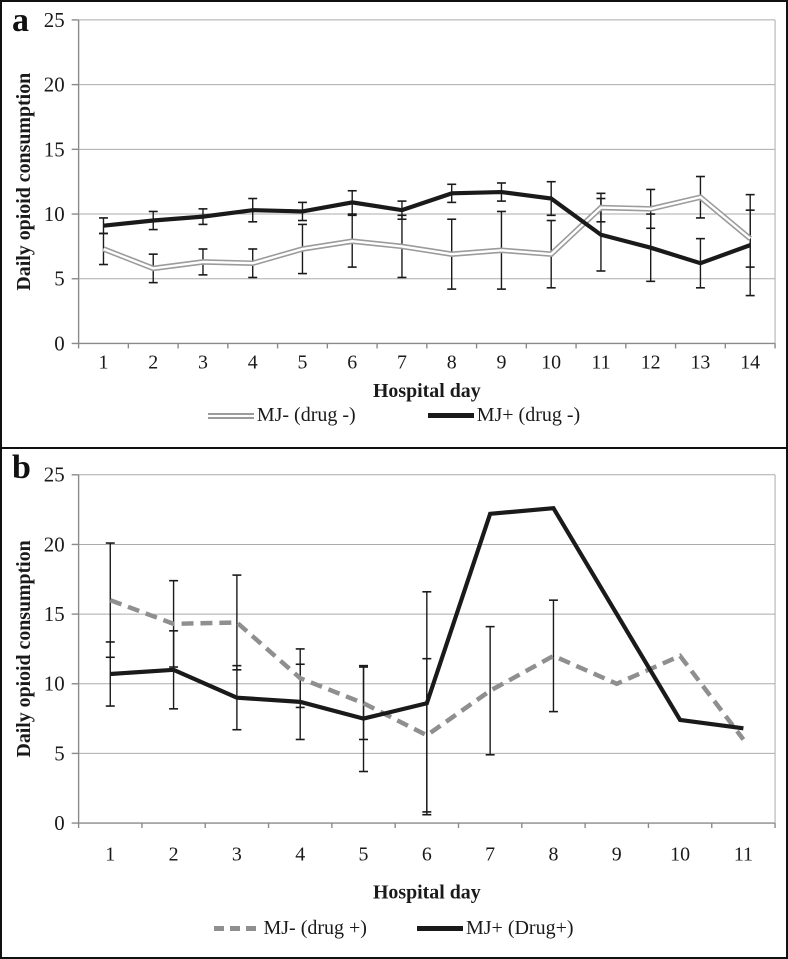  I want to click on svg-text: 14, so click(750, 362).